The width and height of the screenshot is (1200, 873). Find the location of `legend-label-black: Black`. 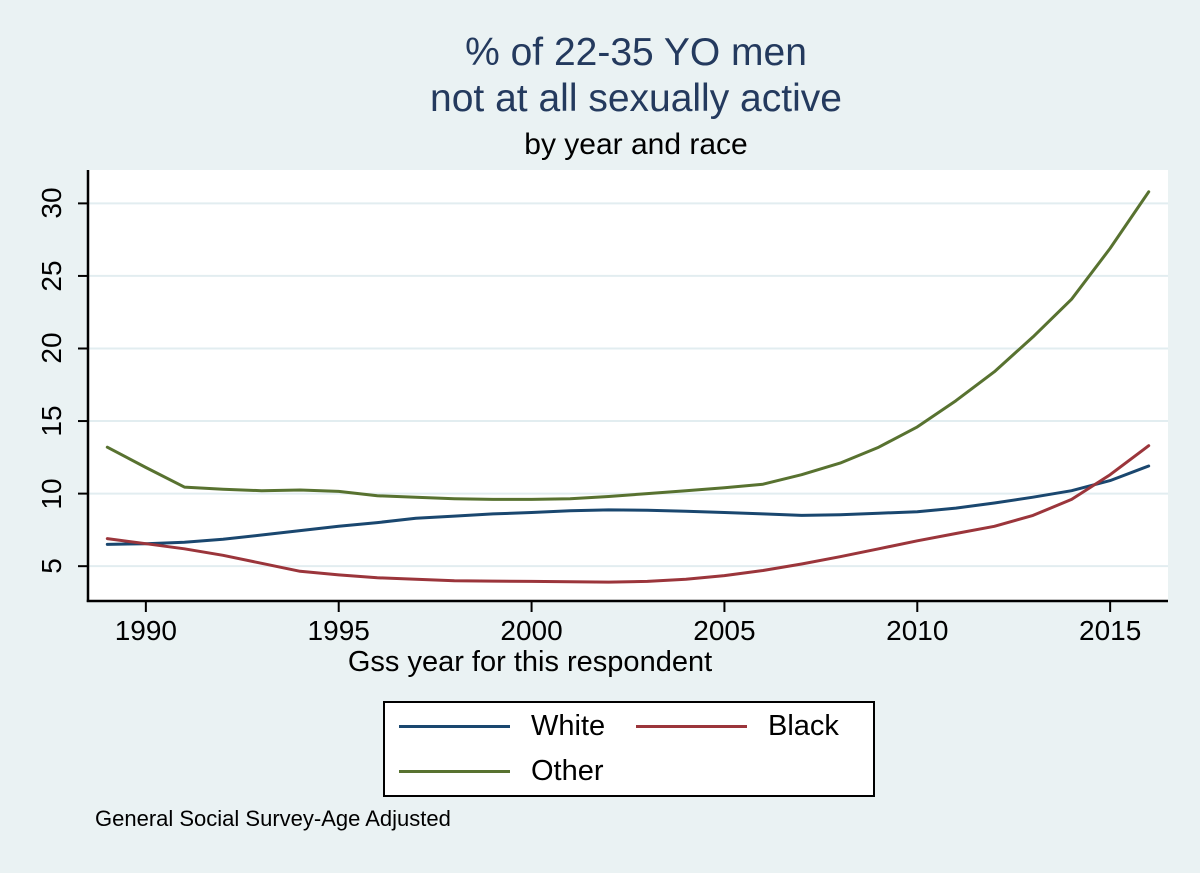

legend-label-black: Black is located at coordinates (803, 726).